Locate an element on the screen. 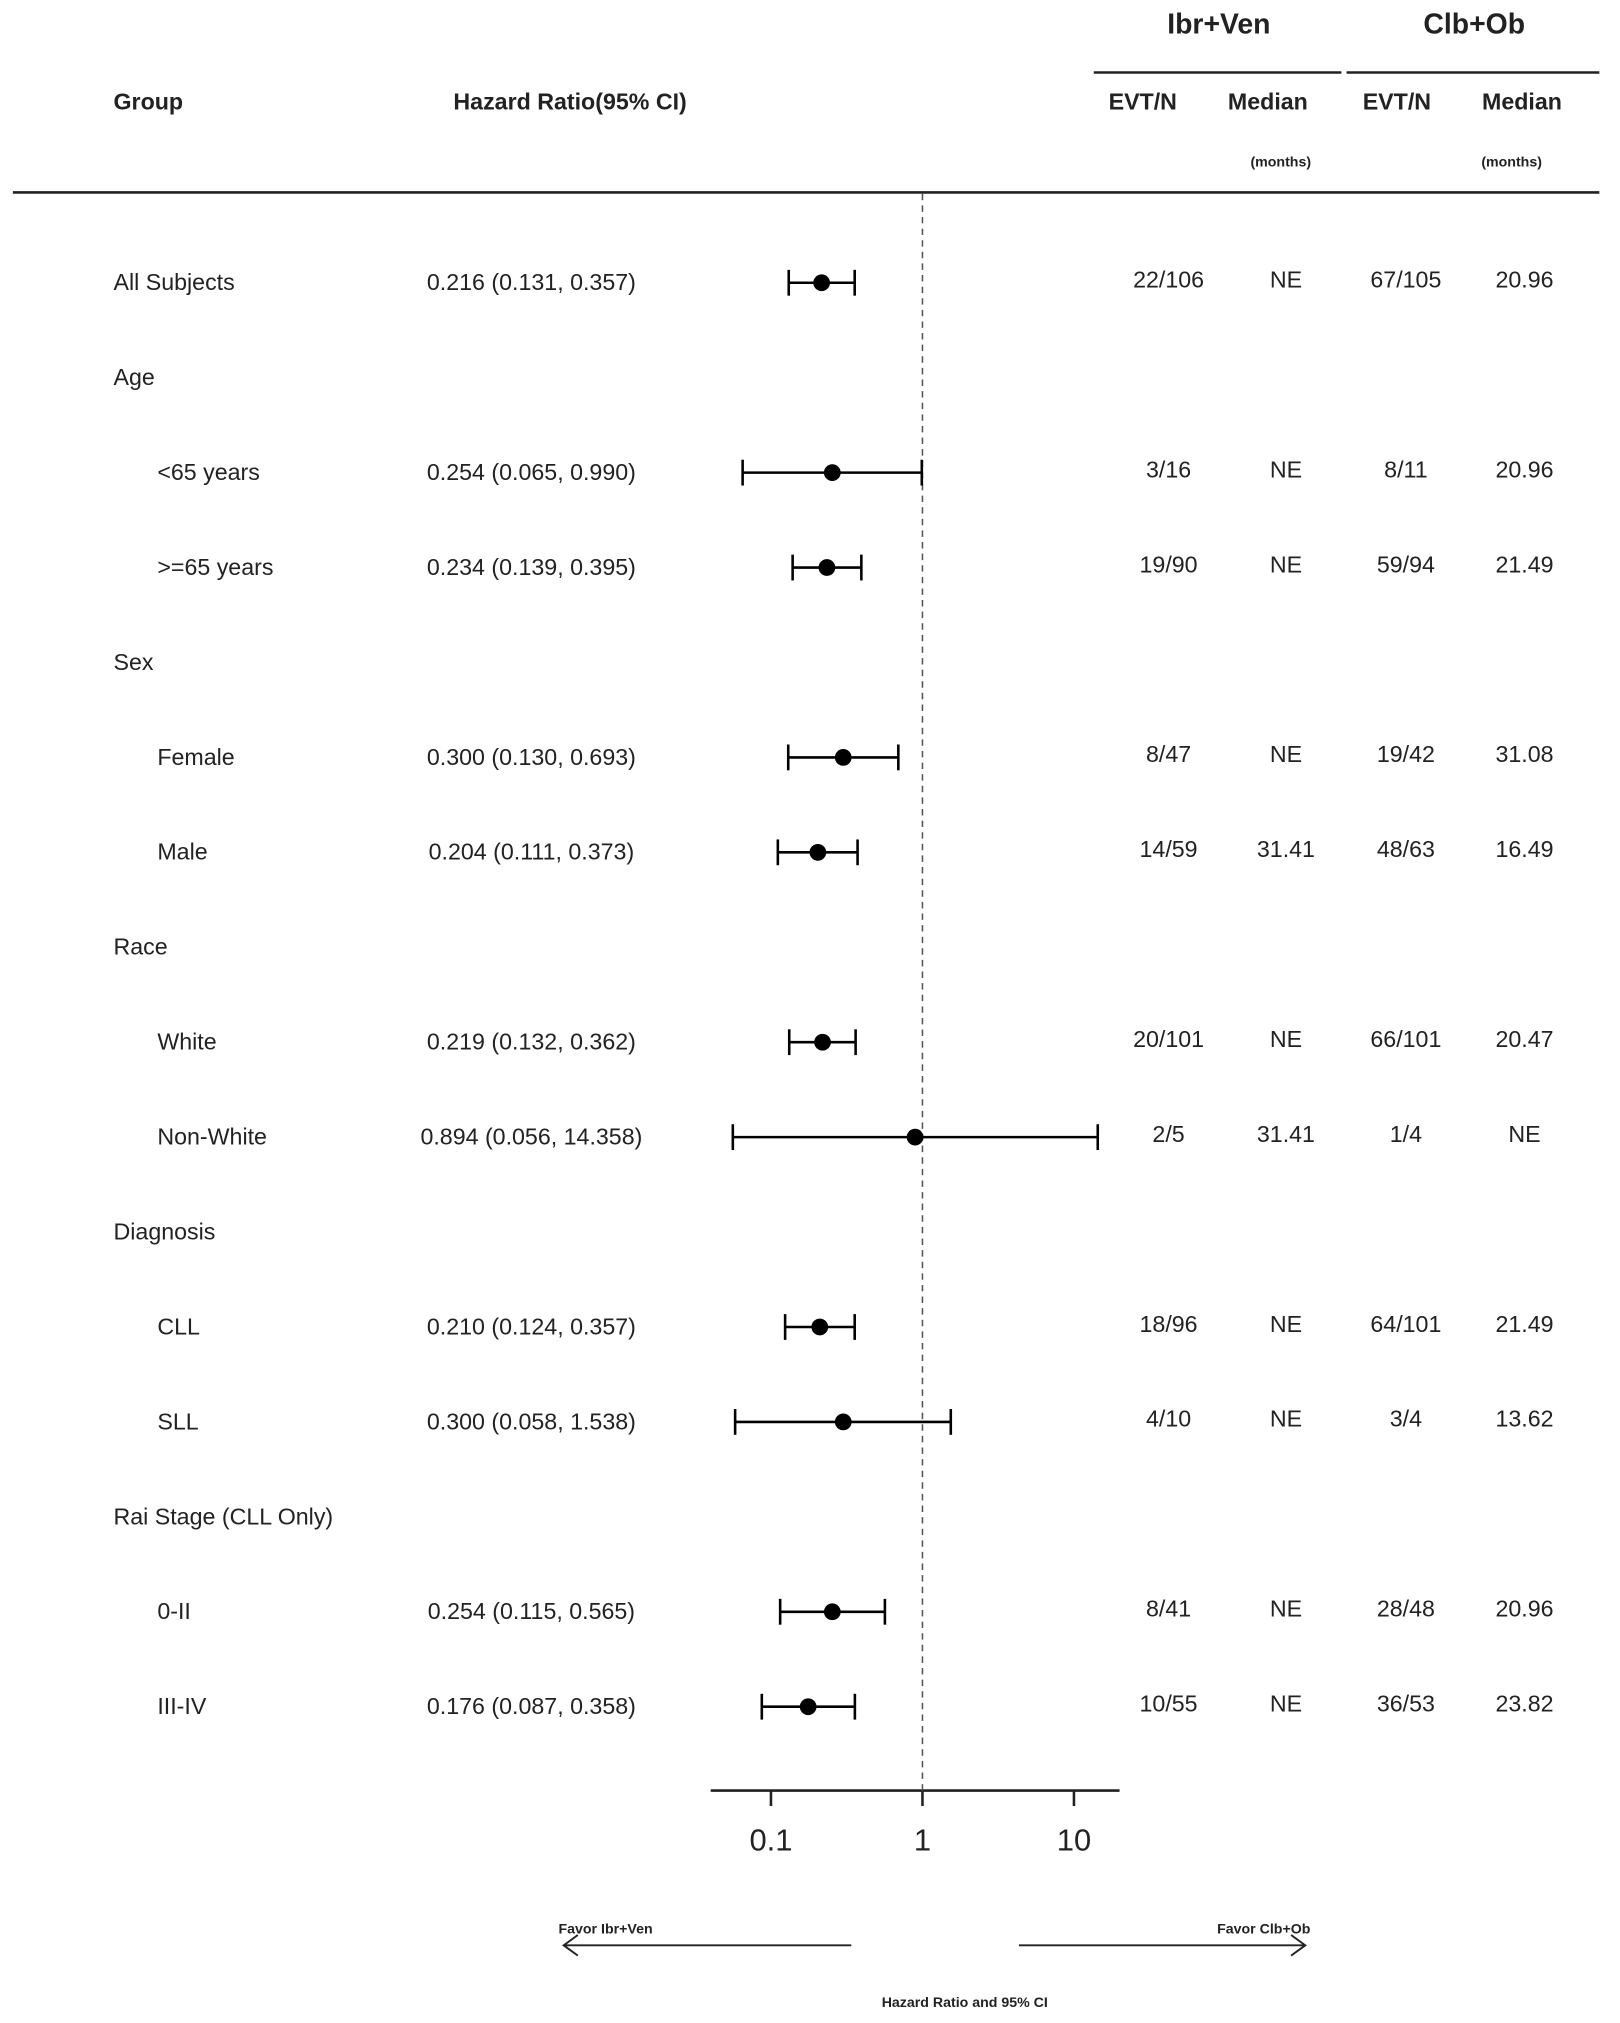  evt-cell: 20/101 is located at coordinates (1168, 1039).